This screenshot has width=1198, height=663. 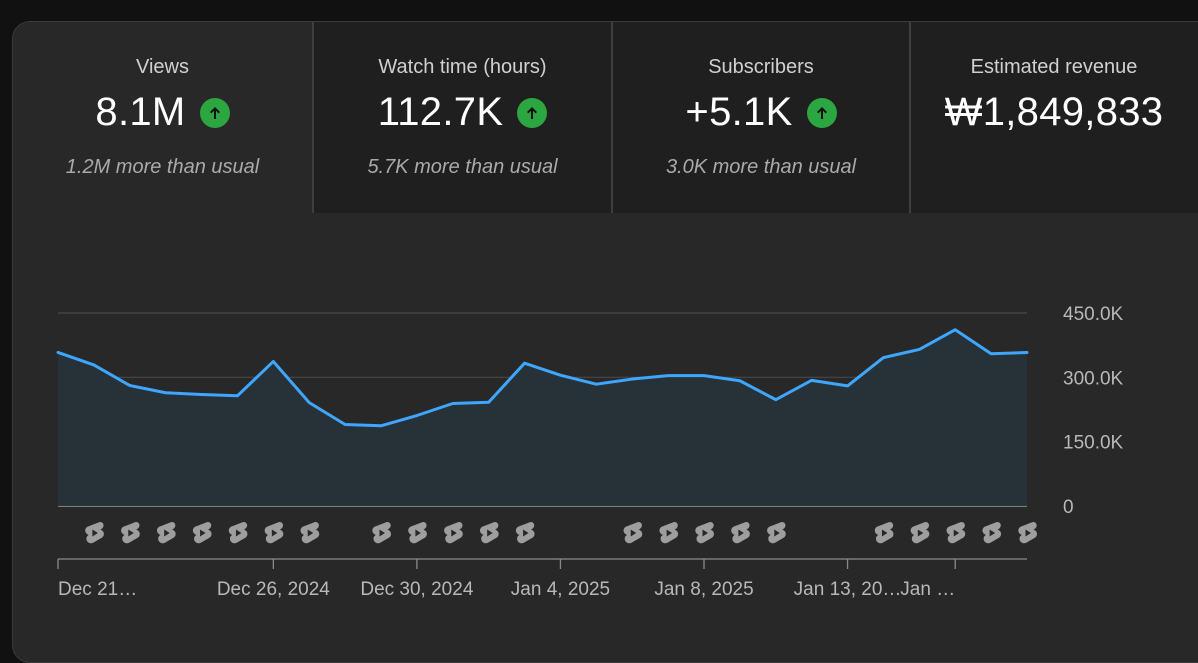 What do you see at coordinates (1093, 443) in the screenshot?
I see `y-tick-label: 150.0K` at bounding box center [1093, 443].